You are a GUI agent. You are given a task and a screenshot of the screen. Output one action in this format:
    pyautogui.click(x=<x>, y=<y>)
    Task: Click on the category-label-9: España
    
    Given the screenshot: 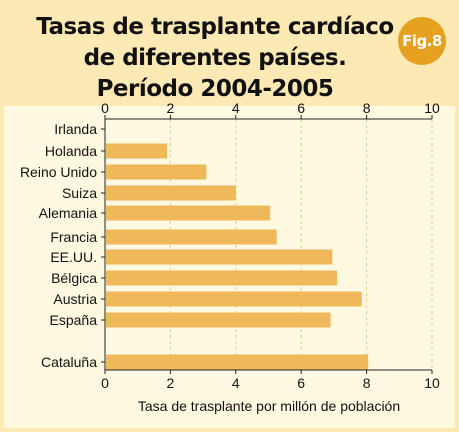 What is the action you would take?
    pyautogui.click(x=74, y=320)
    